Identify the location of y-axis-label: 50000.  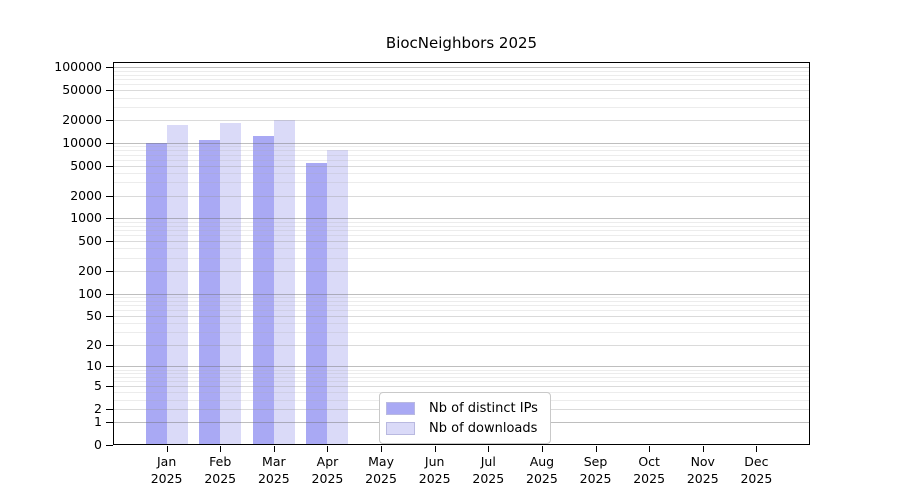
(82, 90).